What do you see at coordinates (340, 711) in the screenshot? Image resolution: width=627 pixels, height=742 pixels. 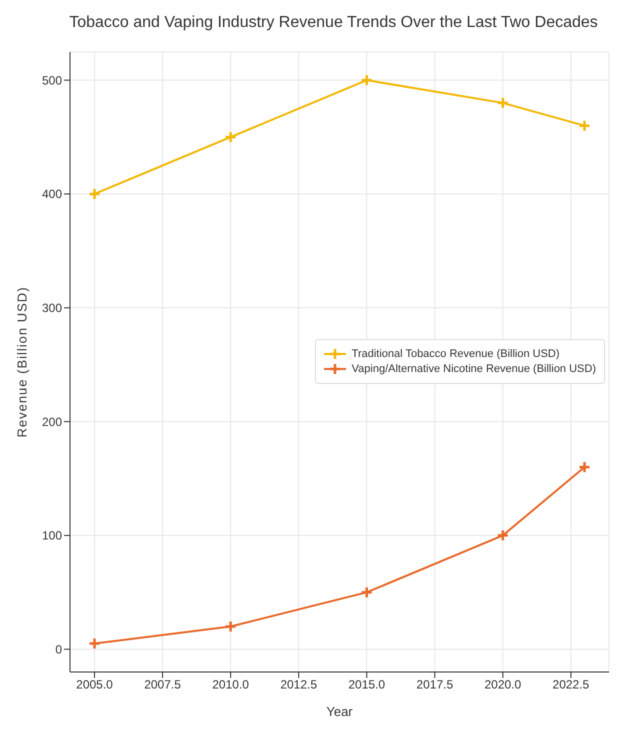 I see `x-axis-title: Year` at bounding box center [340, 711].